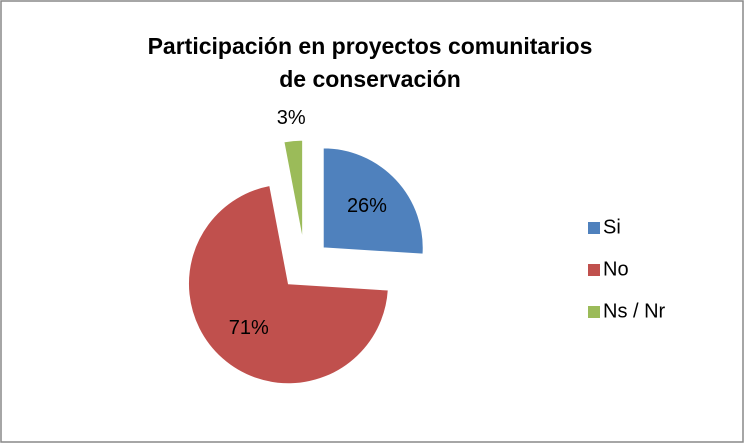  Describe the element at coordinates (367, 206) in the screenshot. I see `data-label: 26%` at that location.